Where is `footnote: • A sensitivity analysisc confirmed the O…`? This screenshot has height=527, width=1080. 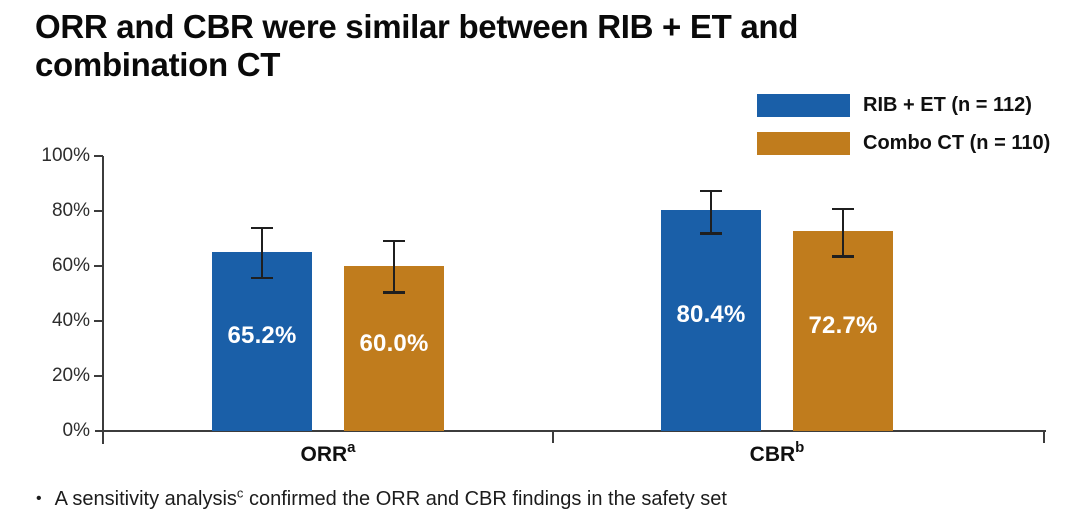
footnote: • A sensitivity analysisc confirmed the O… is located at coordinates (381, 498).